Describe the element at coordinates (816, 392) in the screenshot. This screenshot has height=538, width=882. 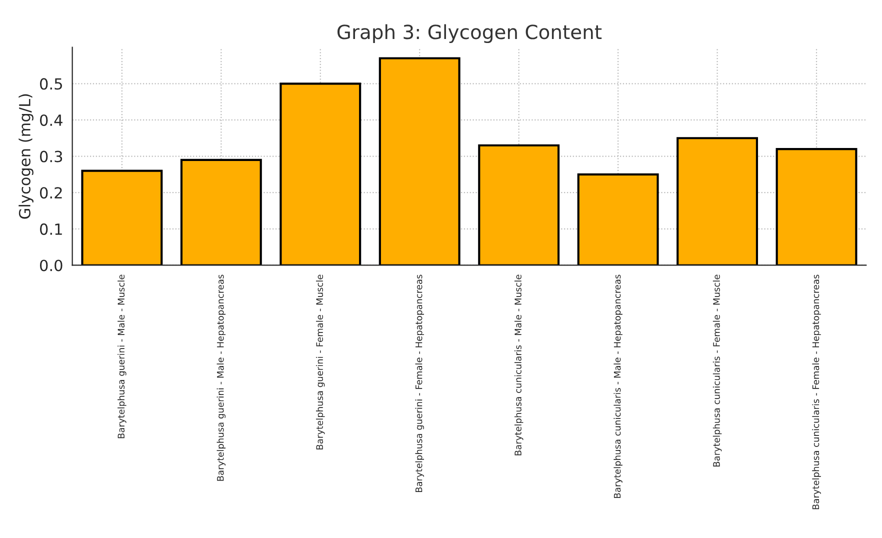
I see `x-tick-label: Barytelphusa cunicularis - Female - Hepatopancreas` at that location.